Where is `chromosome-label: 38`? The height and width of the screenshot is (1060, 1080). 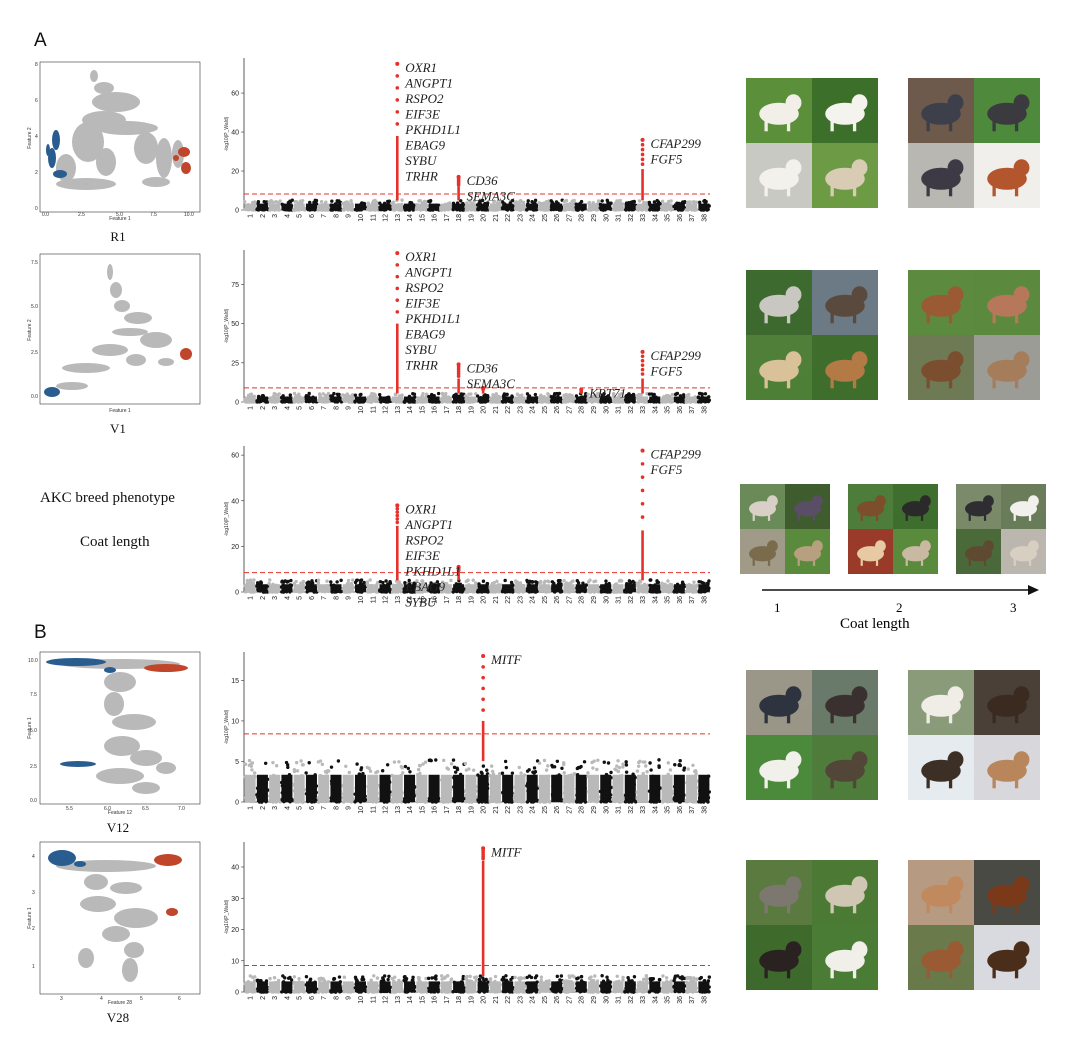
chromosome-label: 38 is located at coordinates (704, 410).